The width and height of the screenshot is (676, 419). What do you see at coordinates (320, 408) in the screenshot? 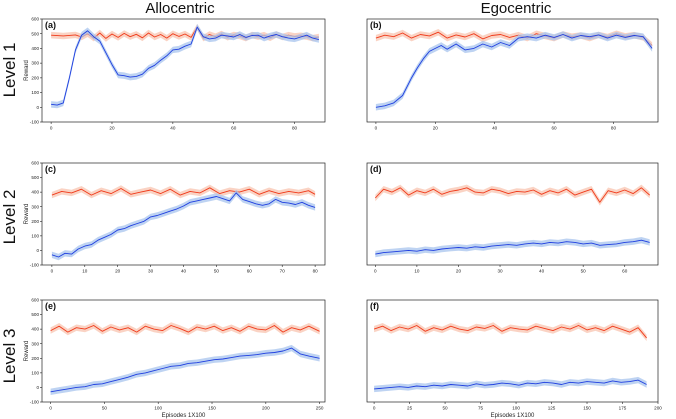
I see `x-tick-label: 250` at bounding box center [320, 408].